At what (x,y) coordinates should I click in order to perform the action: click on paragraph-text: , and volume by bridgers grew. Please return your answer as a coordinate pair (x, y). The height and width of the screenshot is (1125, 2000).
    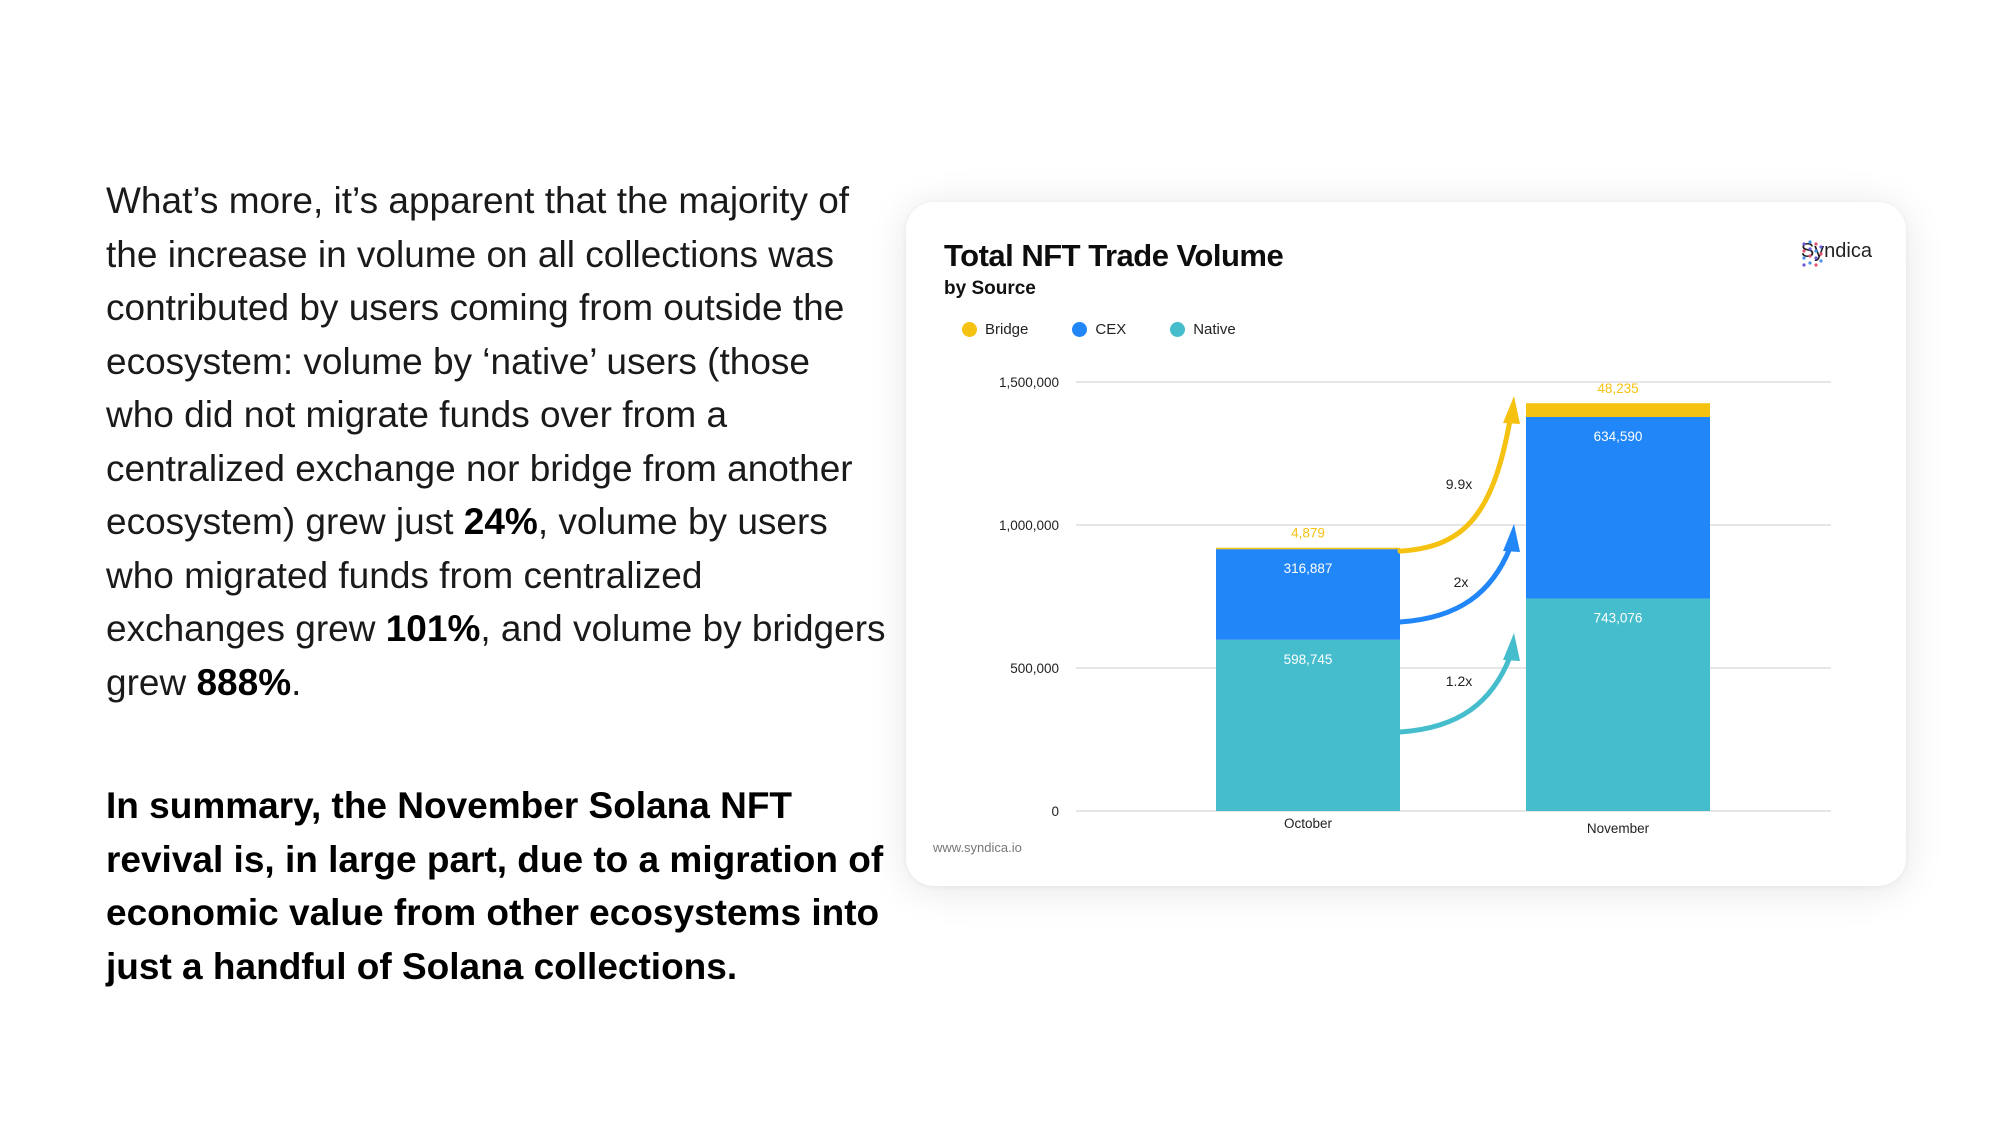
    Looking at the image, I should click on (496, 655).